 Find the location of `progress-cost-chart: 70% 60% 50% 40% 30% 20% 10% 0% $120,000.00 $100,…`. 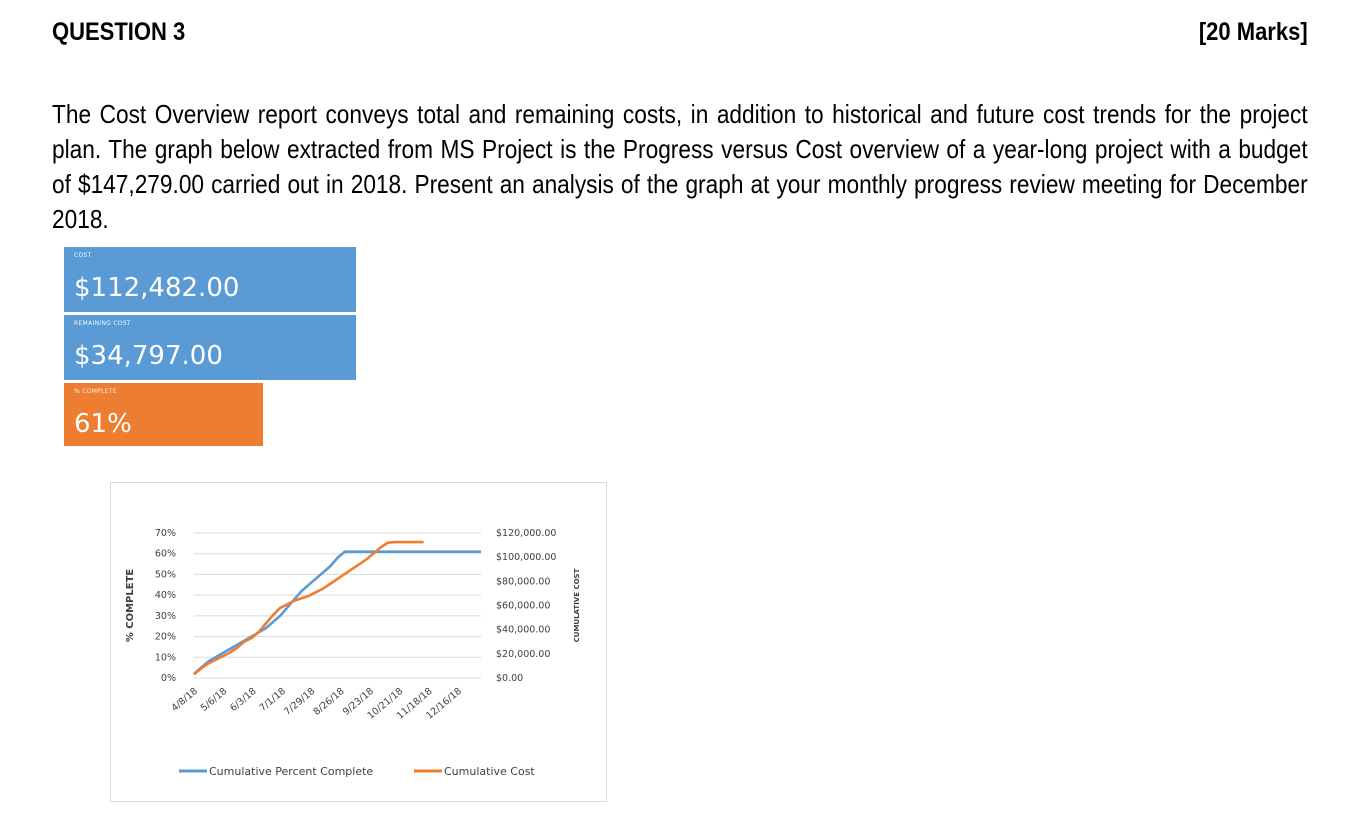

progress-cost-chart: 70% 60% 50% 40% 30% 20% 10% 0% $120,000.00 $100,… is located at coordinates (358, 642).